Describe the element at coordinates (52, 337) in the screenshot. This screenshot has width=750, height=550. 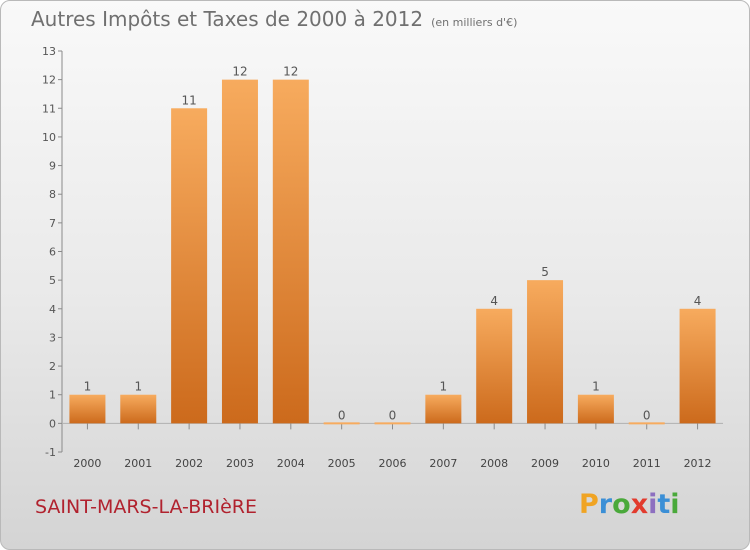
I see `y-tick-label: 3` at that location.